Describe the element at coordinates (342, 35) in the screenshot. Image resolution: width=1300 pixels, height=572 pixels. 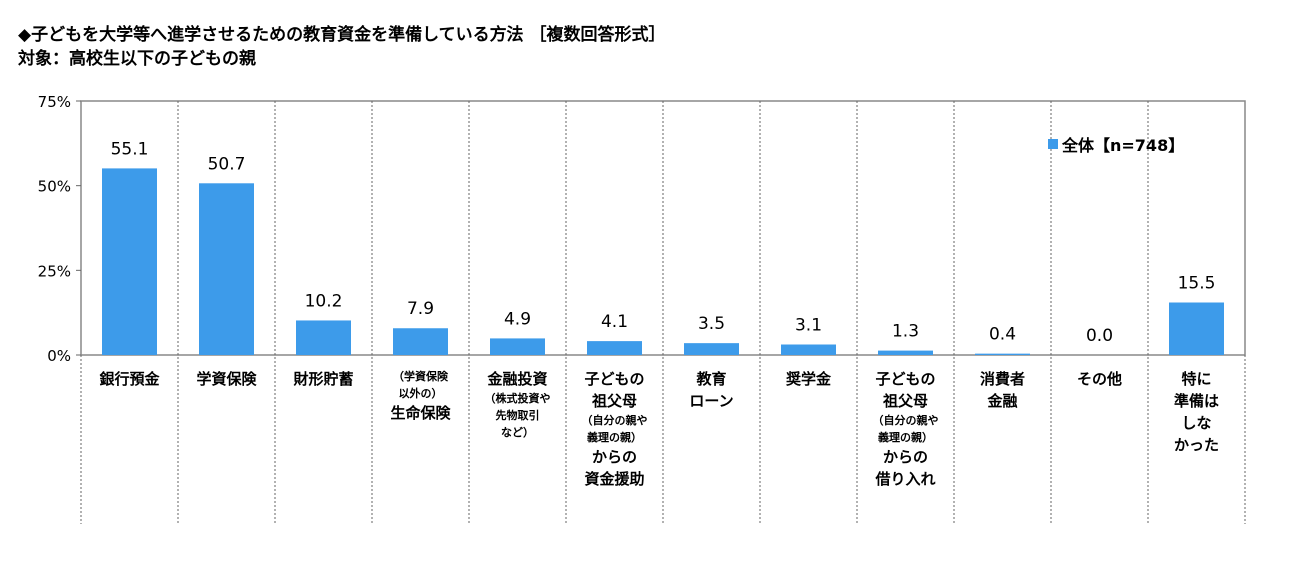
I see `chart-title: ◆子どもを大学等へ進学させるための教育資金を準備している方法 ［複数回答形式］` at that location.